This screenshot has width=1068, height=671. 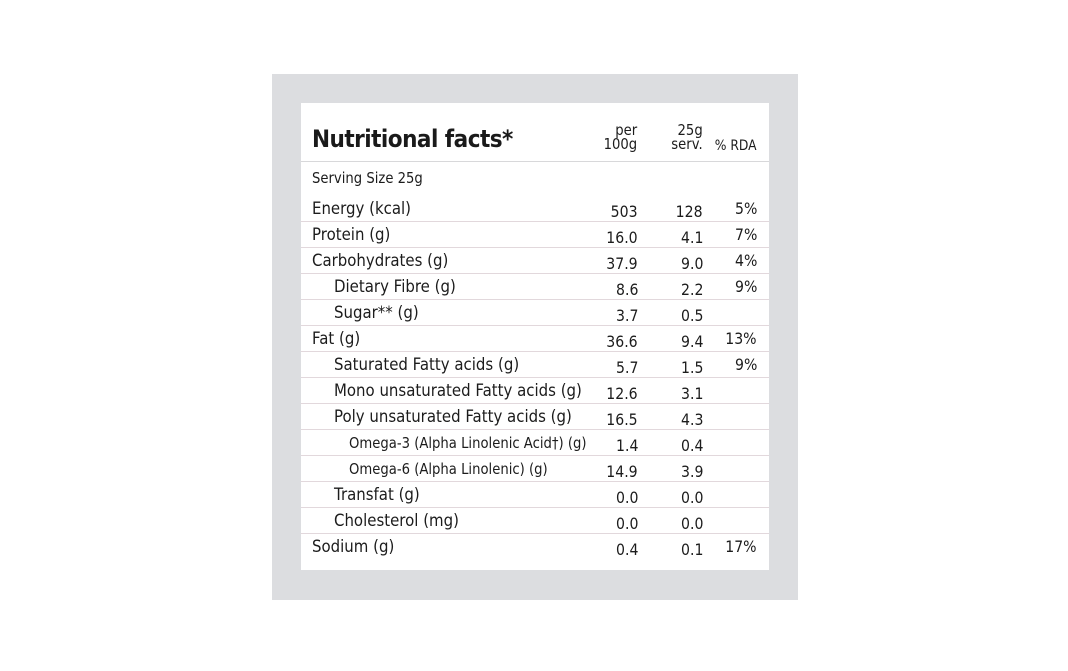 I want to click on nutrient-name: Dietary Fibre (g), so click(x=395, y=287).